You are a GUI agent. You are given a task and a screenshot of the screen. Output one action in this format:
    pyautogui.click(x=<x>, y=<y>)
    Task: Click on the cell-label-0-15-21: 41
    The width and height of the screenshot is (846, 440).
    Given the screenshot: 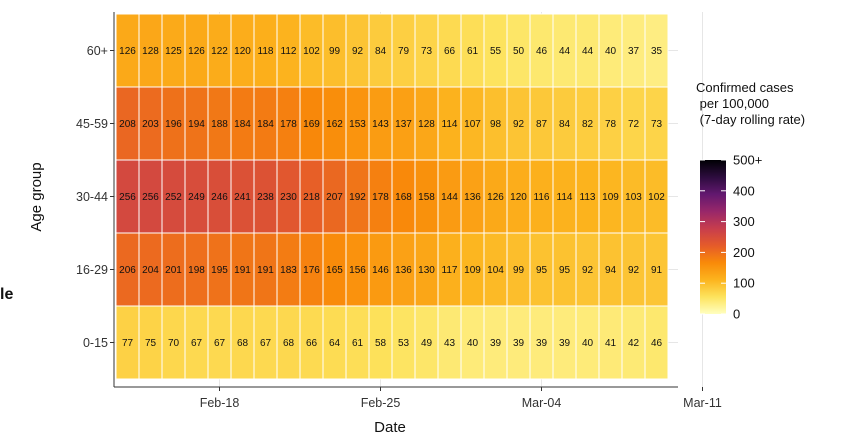 What is the action you would take?
    pyautogui.click(x=611, y=343)
    